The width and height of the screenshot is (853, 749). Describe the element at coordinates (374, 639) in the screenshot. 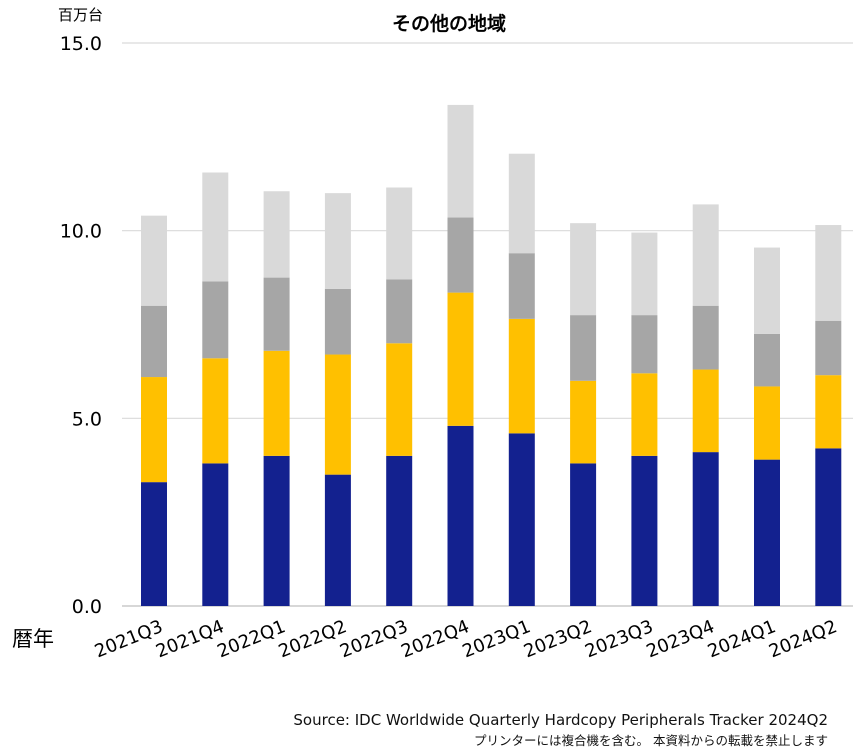

I see `x-tick-label: 2022Q3` at that location.